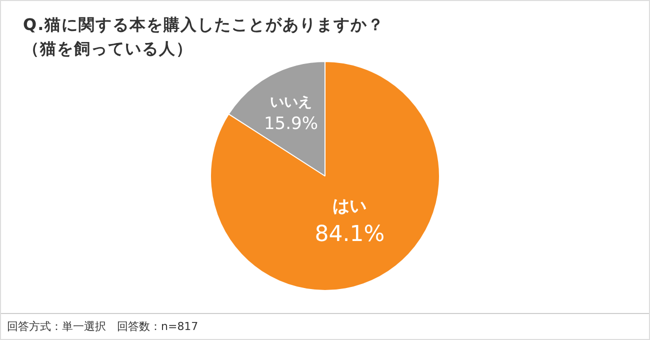 This screenshot has width=650, height=340. I want to click on slice-label: いいえ, so click(291, 102).